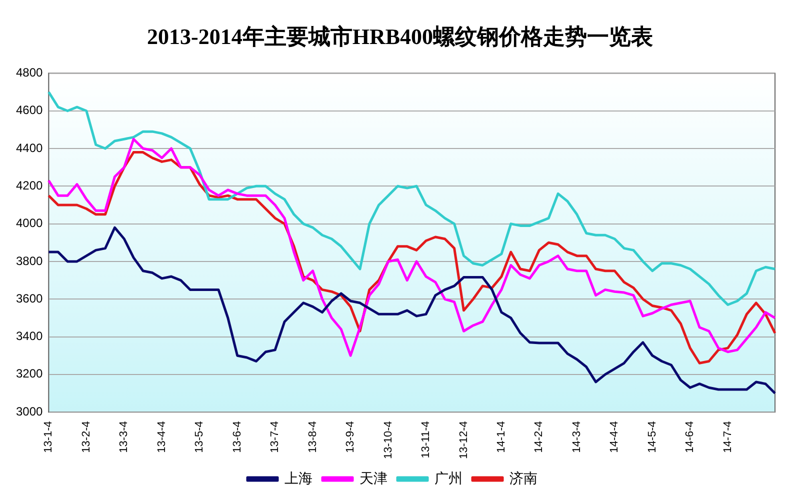  Describe the element at coordinates (275, 437) in the screenshot. I see `x-tick-label: 13-7-4` at that location.